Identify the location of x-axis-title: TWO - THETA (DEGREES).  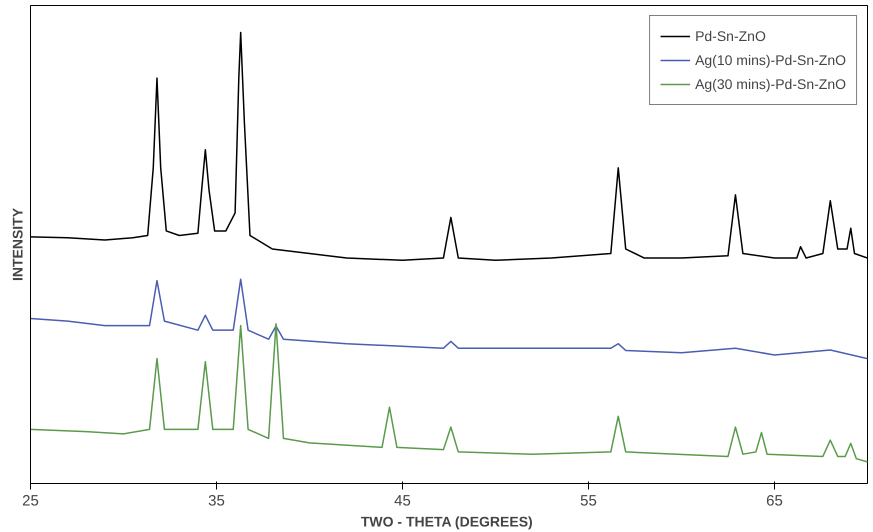
(446, 522).